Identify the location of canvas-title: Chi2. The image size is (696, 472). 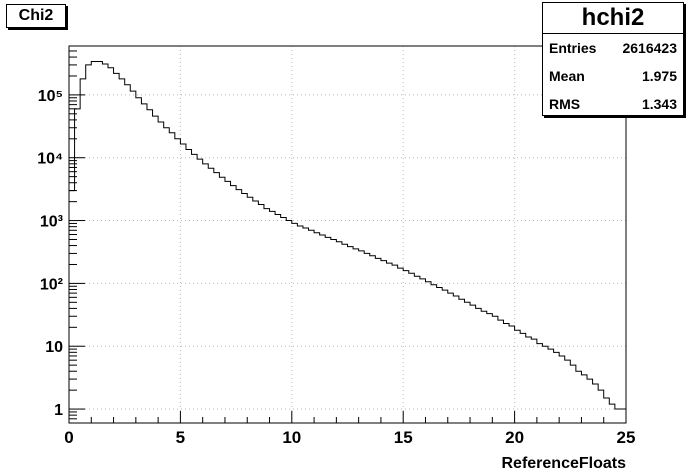
(36, 16).